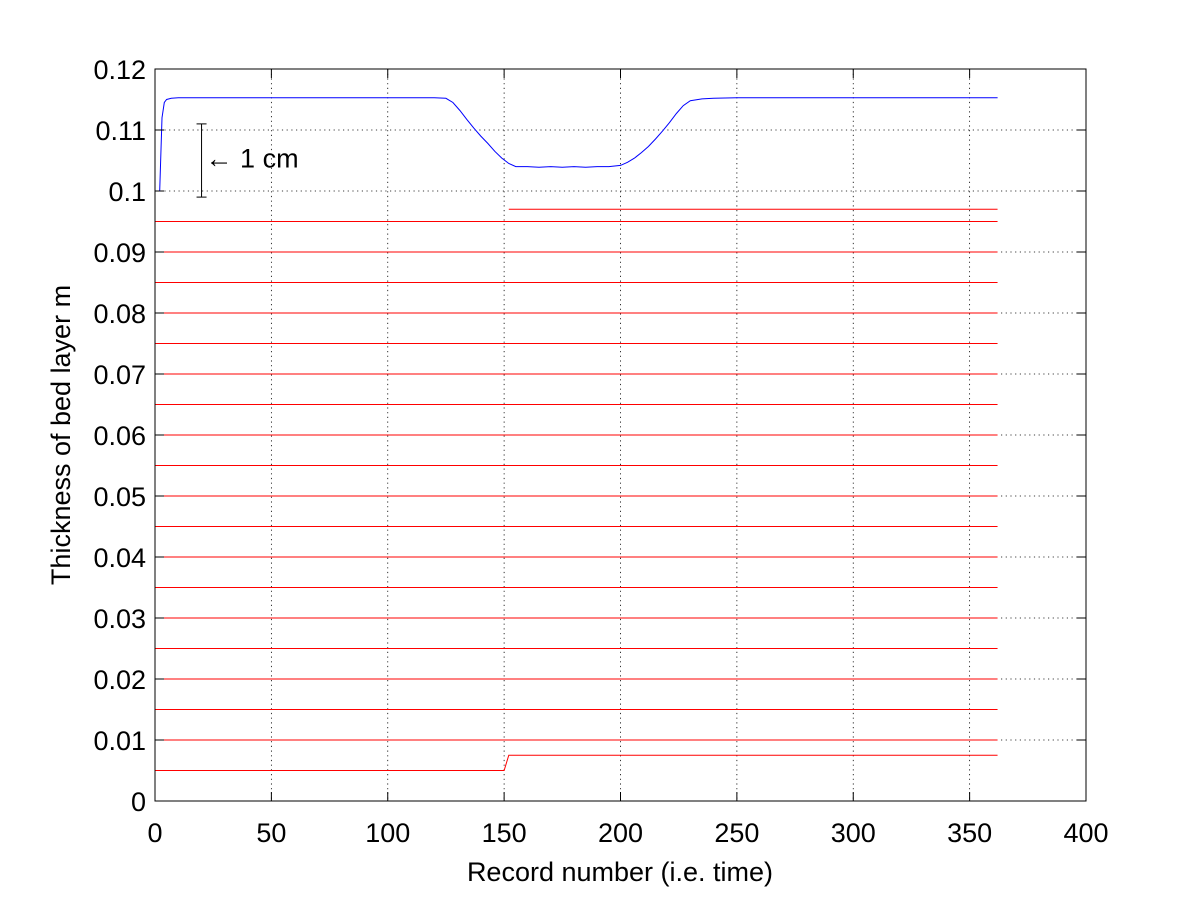 The width and height of the screenshot is (1200, 900). Describe the element at coordinates (119, 375) in the screenshot. I see `y-tick-label: 0.07` at that location.